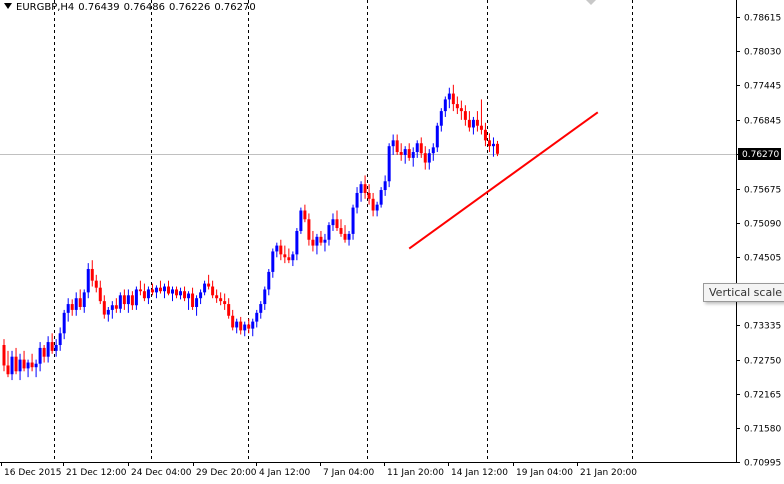  I want to click on ohlc-close: 0.76270, so click(235, 7).